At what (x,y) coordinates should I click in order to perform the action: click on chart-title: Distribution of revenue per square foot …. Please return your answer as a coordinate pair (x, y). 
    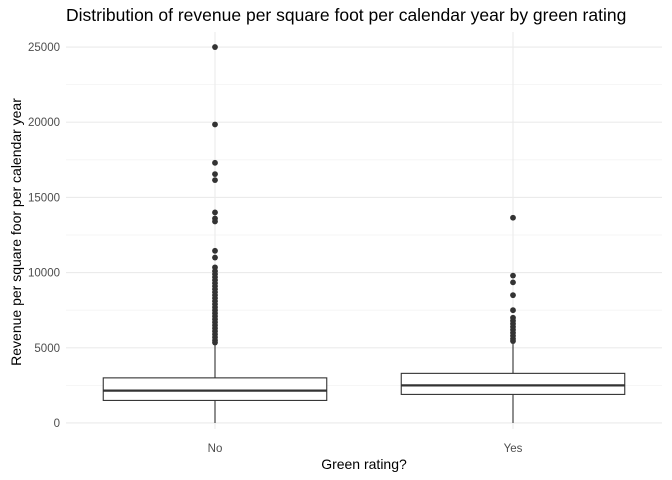
    Looking at the image, I should click on (346, 15).